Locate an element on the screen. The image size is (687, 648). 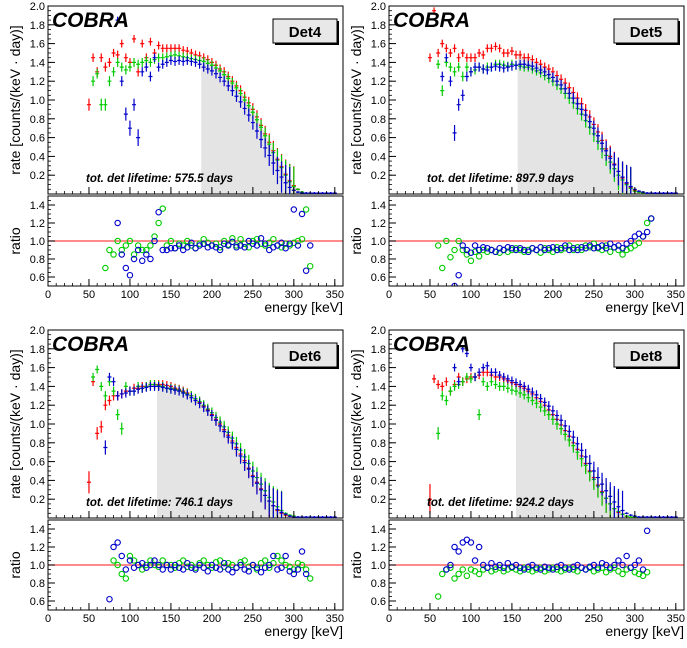
x-tick-label: 50 is located at coordinates (89, 295).